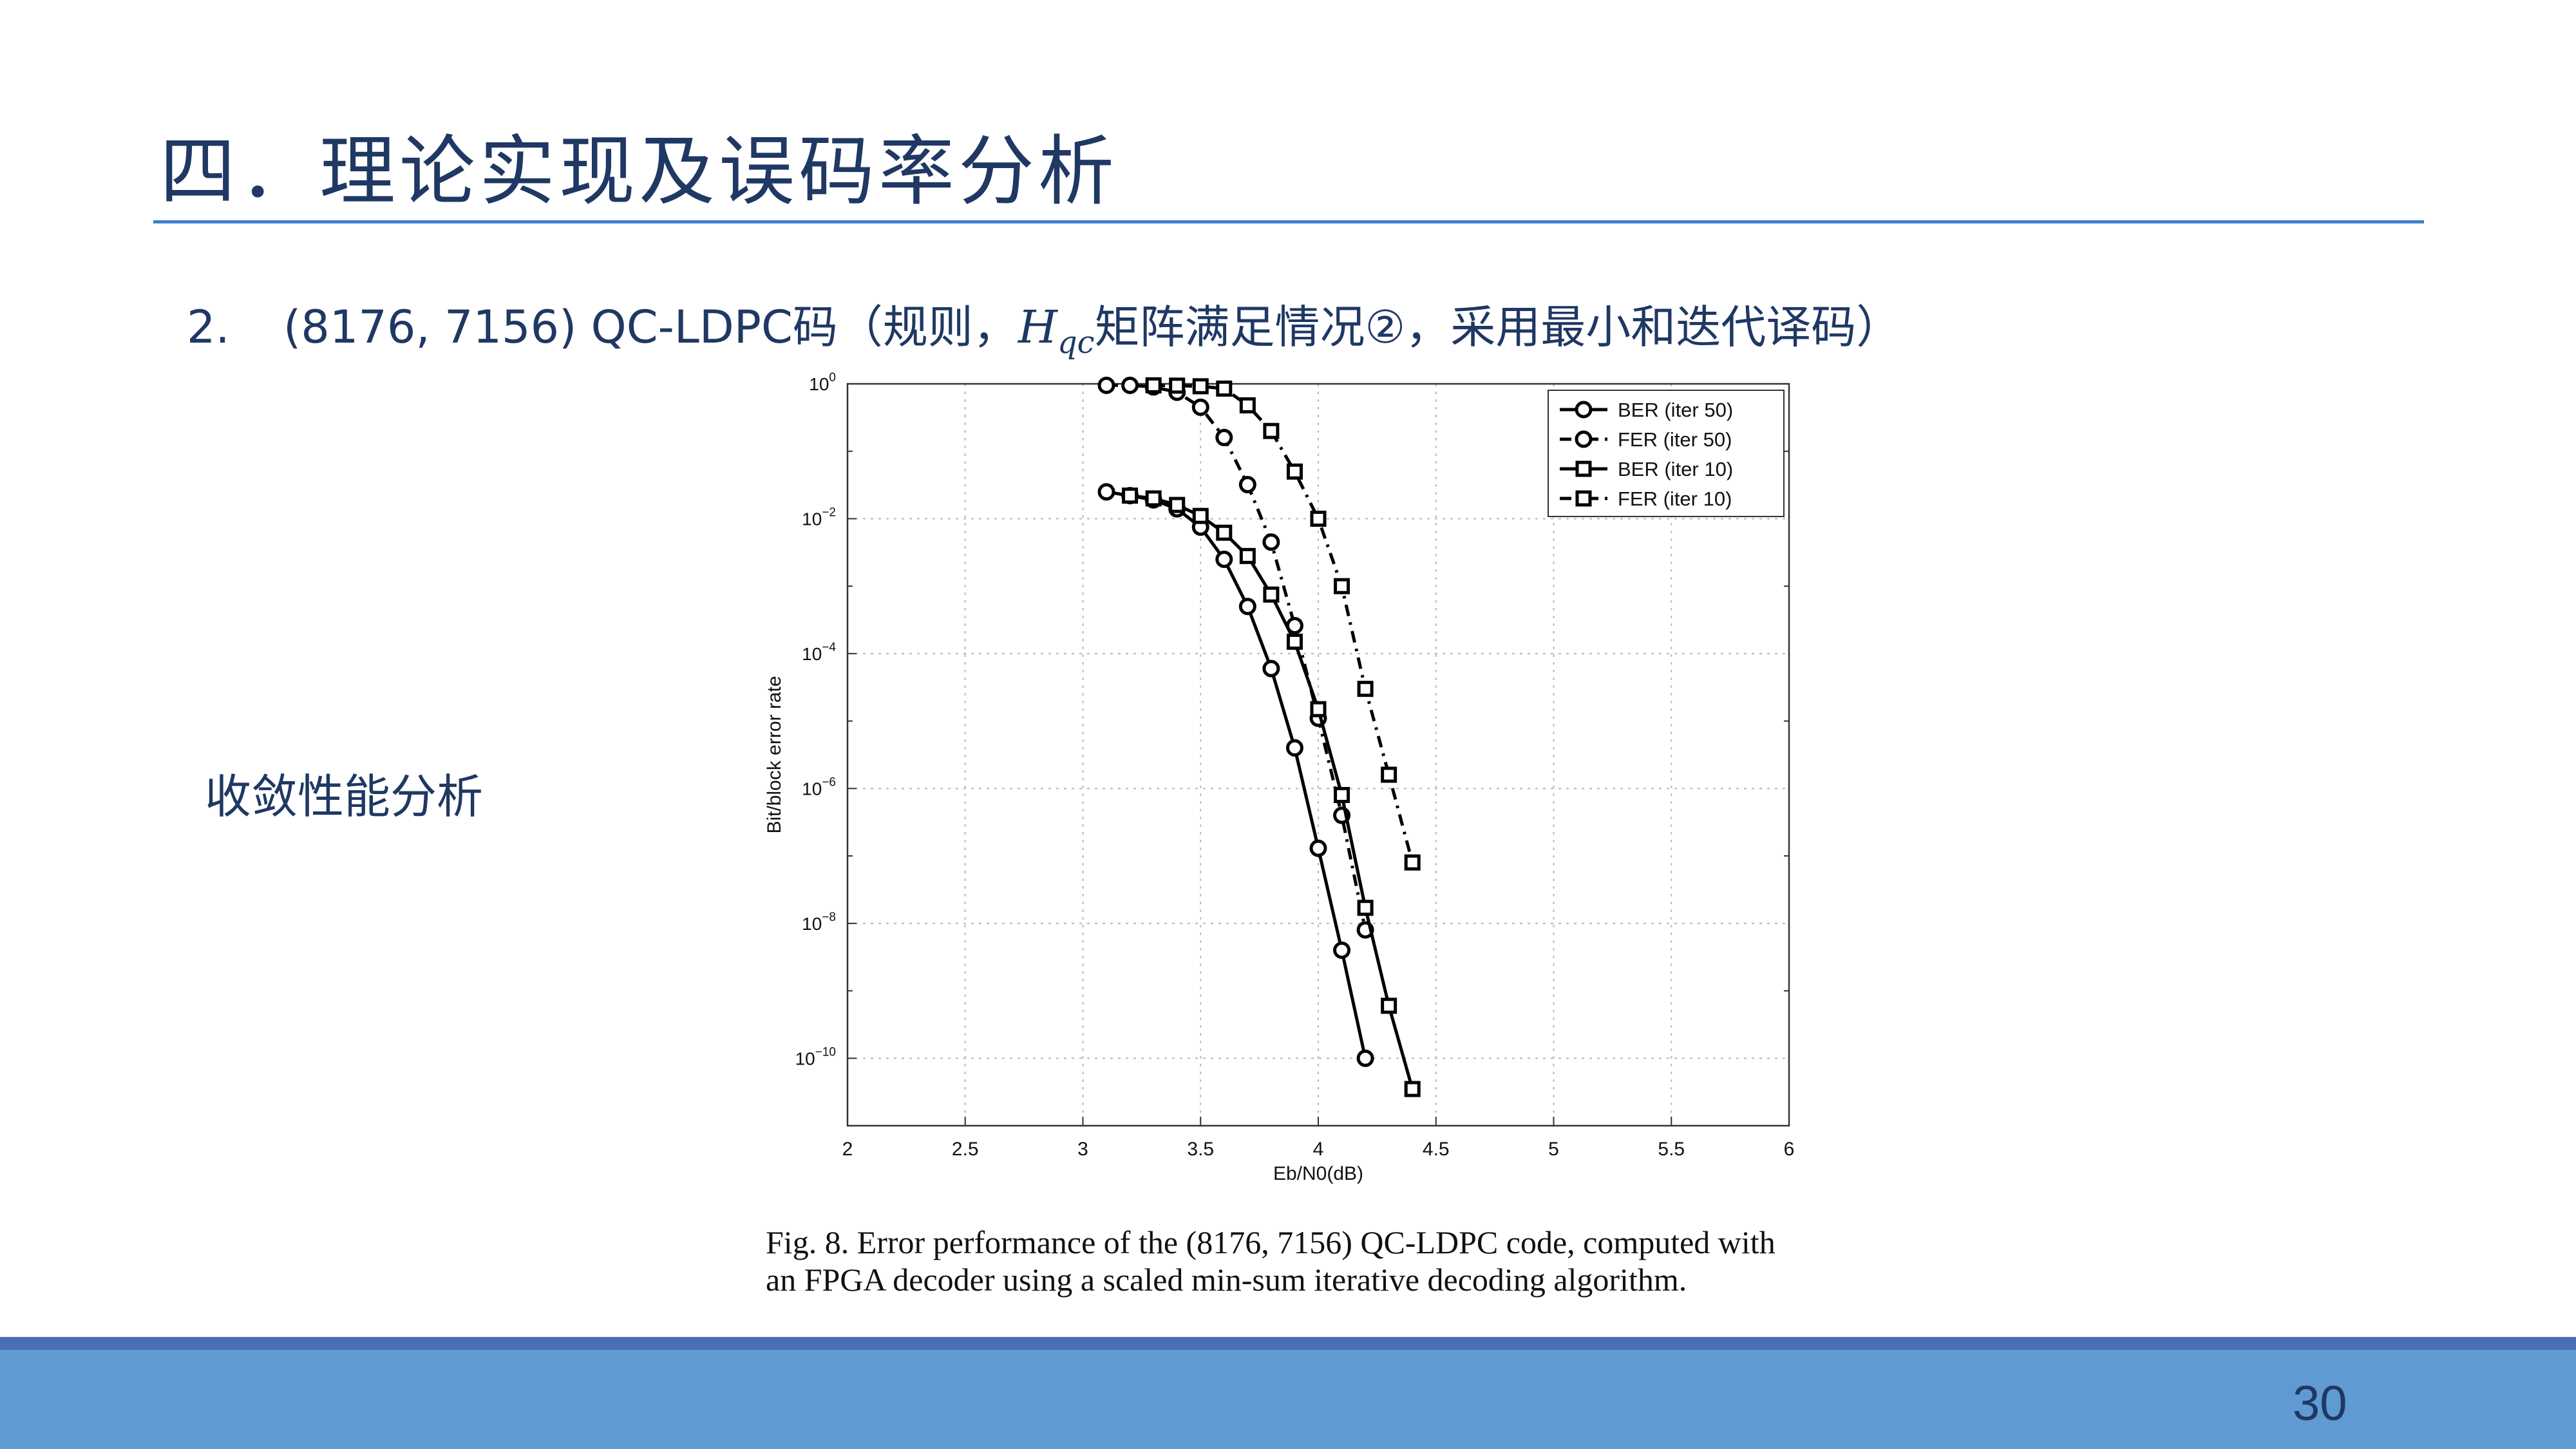 This screenshot has height=1449, width=2576. I want to click on title-divider, so click(1288, 222).